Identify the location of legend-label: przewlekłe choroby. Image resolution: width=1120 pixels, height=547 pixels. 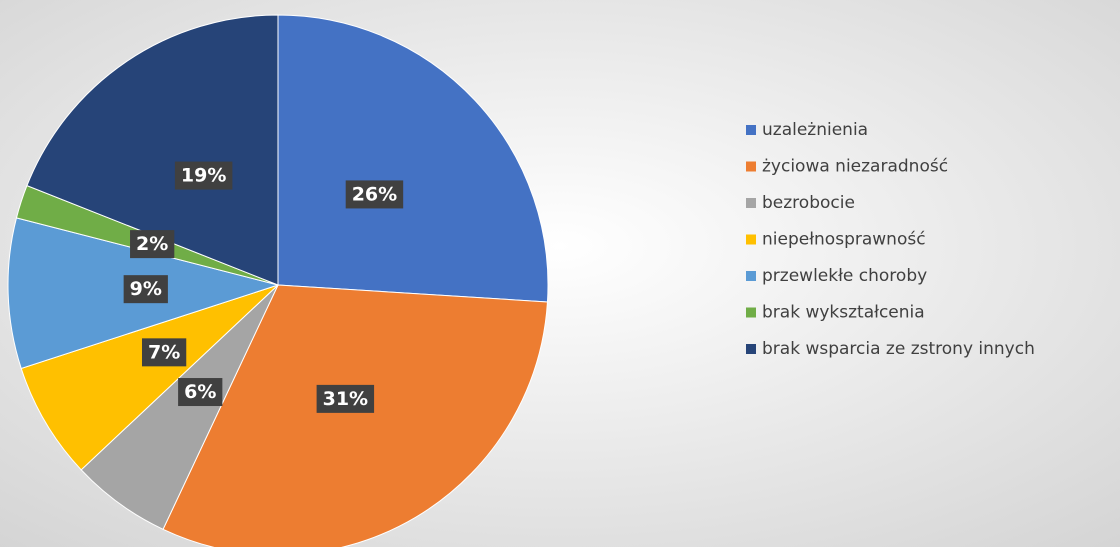
(844, 276).